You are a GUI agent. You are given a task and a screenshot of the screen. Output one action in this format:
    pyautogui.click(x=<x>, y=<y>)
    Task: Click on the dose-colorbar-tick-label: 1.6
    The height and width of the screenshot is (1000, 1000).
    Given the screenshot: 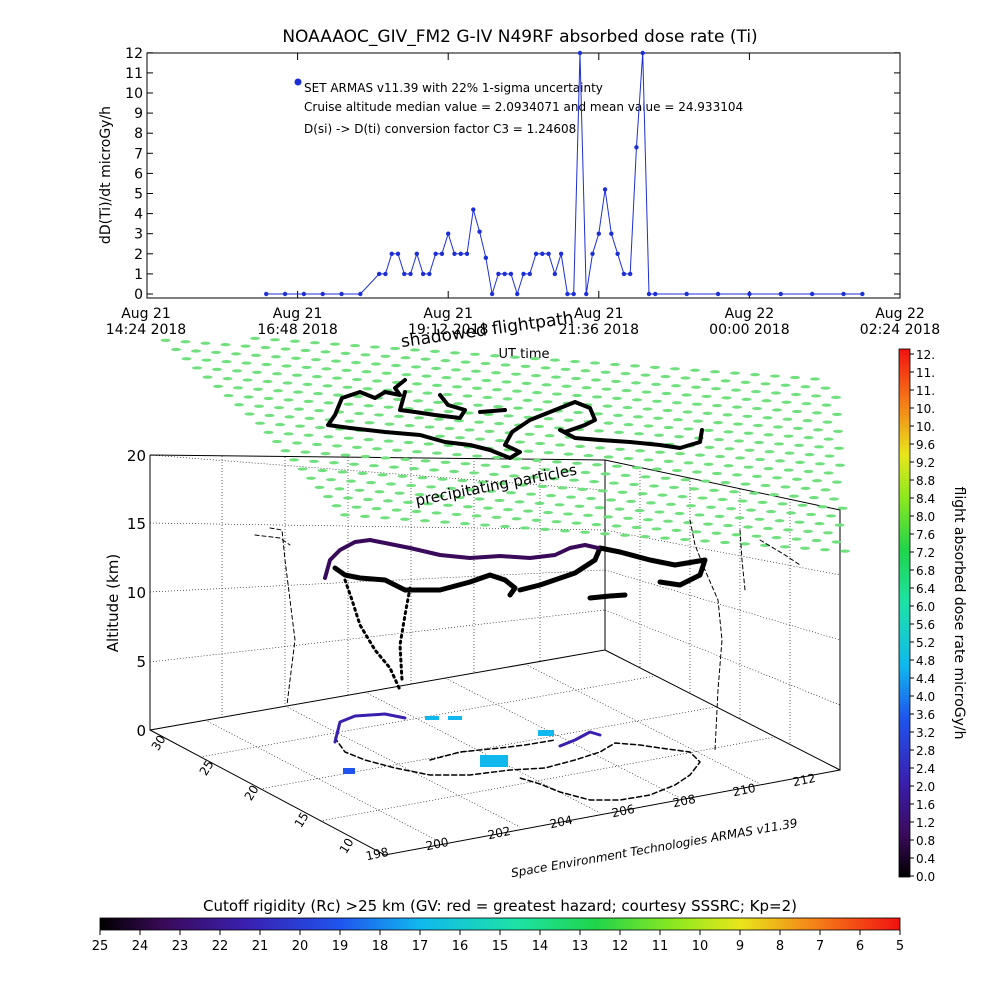 What is the action you would take?
    pyautogui.click(x=925, y=805)
    